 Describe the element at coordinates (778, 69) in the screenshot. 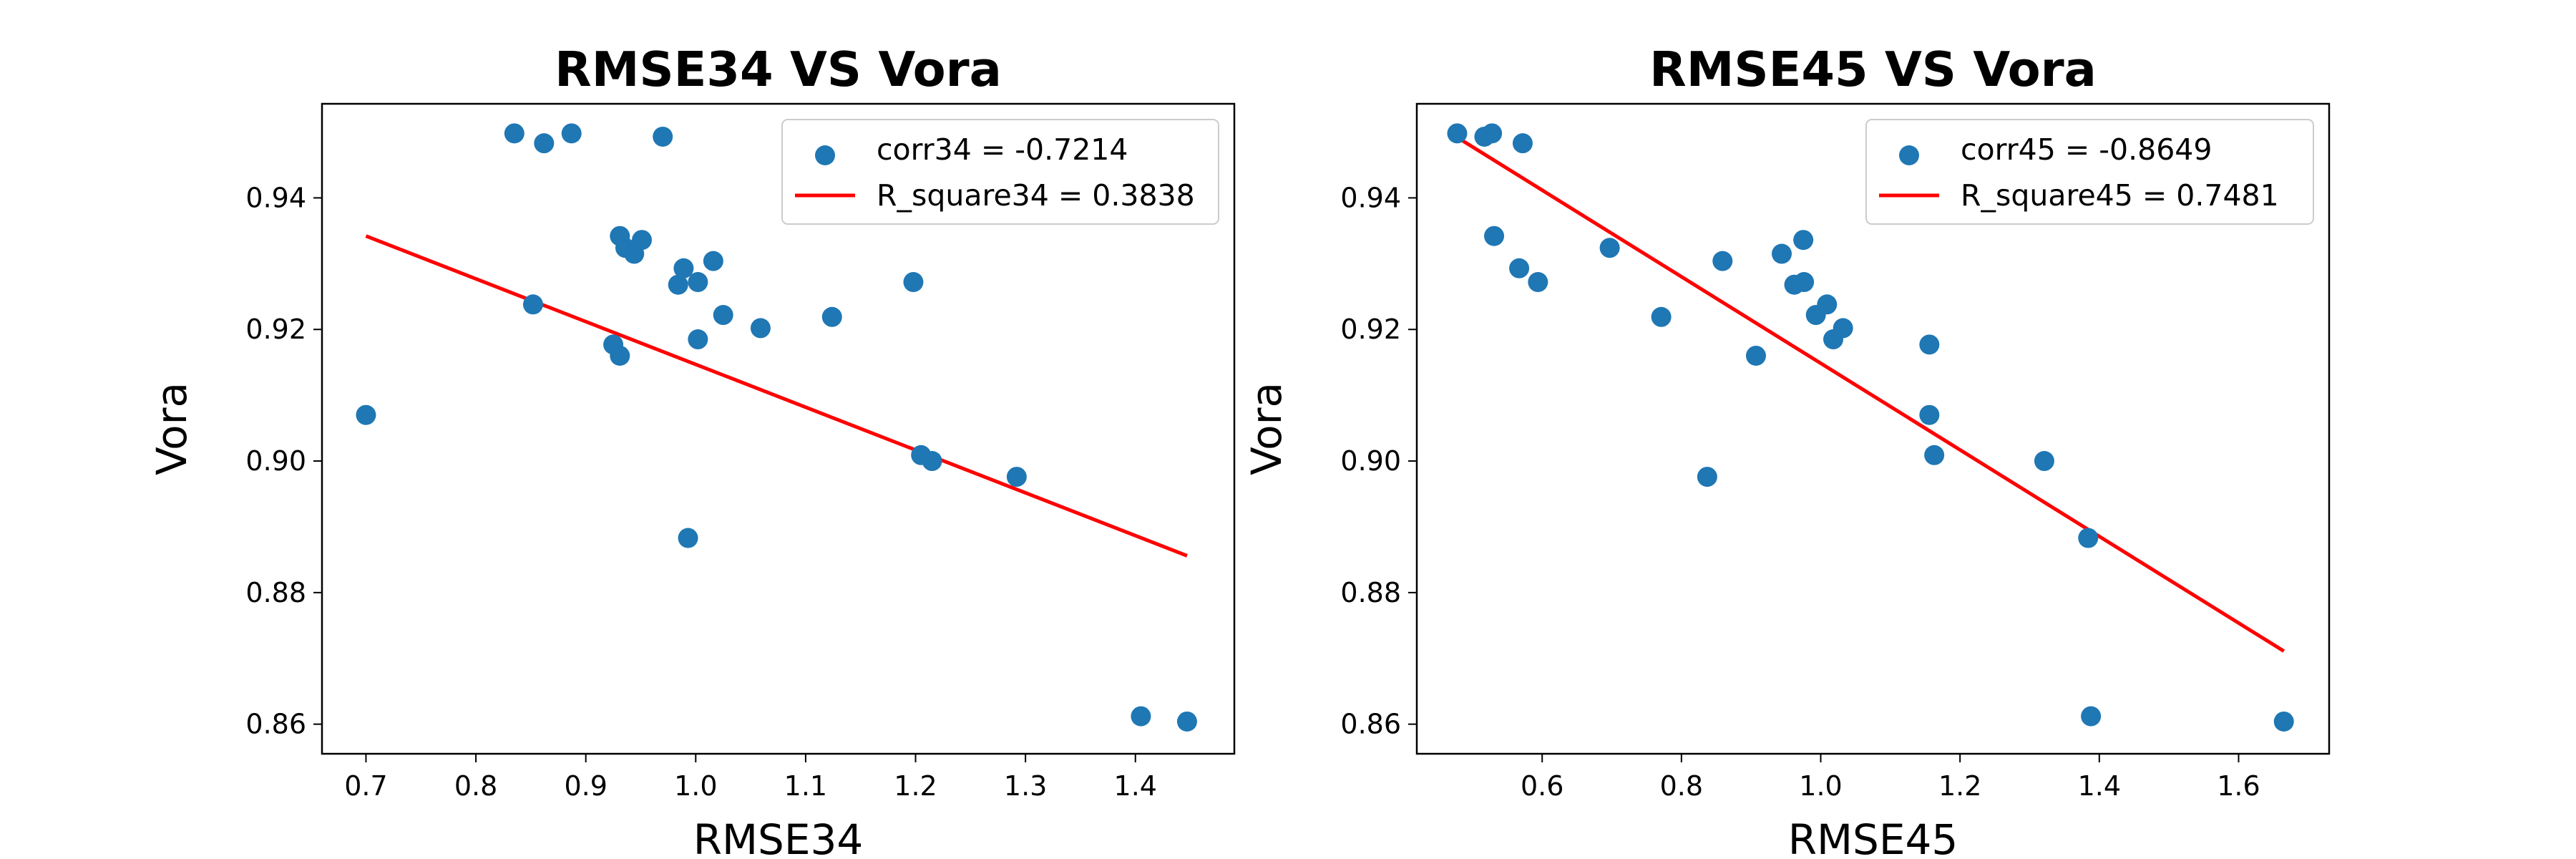

I see `chart-title: RMSE34 VS Vora` at that location.